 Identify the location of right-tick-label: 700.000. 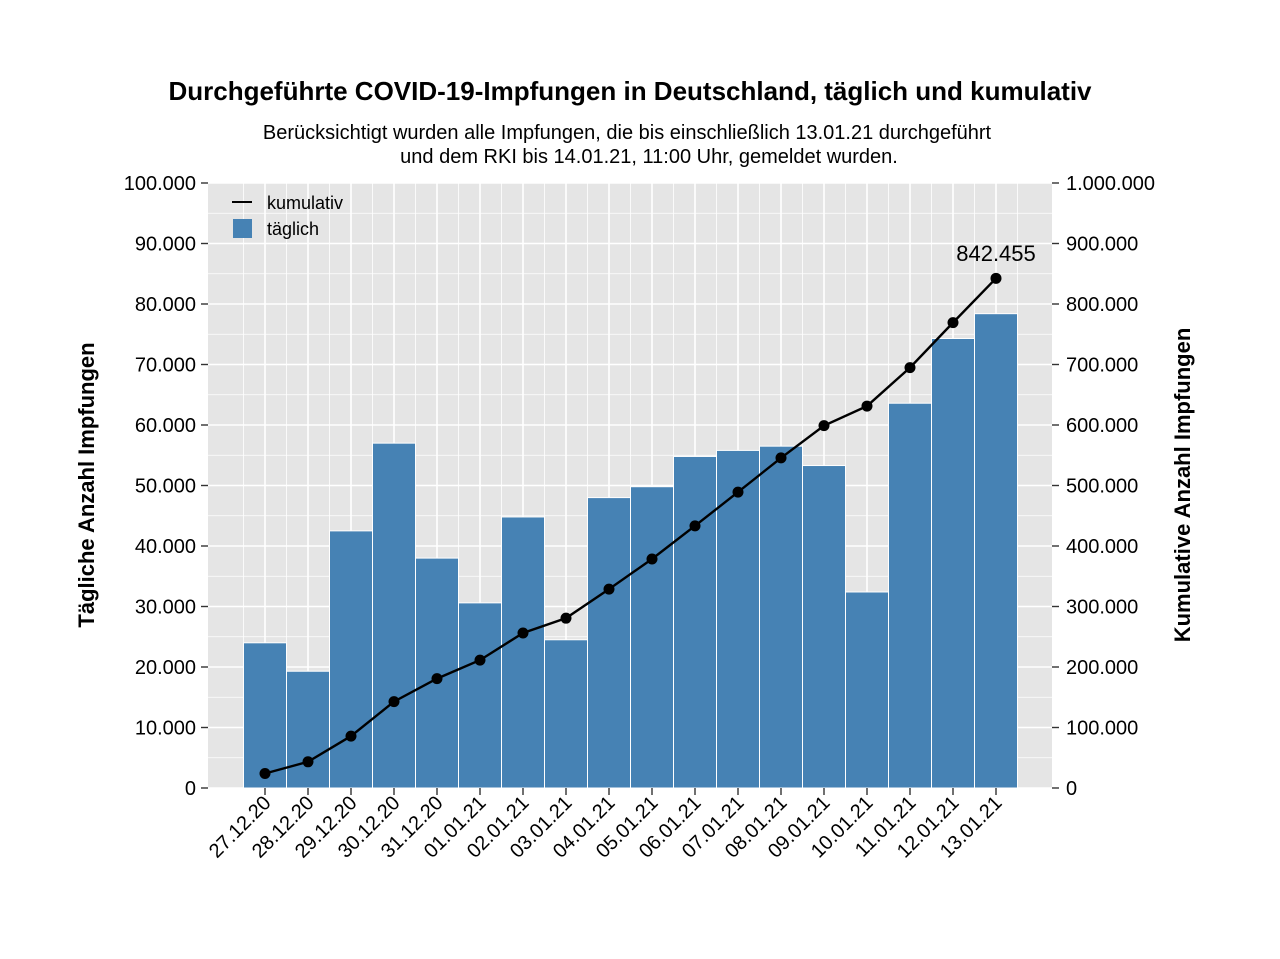
(1102, 366).